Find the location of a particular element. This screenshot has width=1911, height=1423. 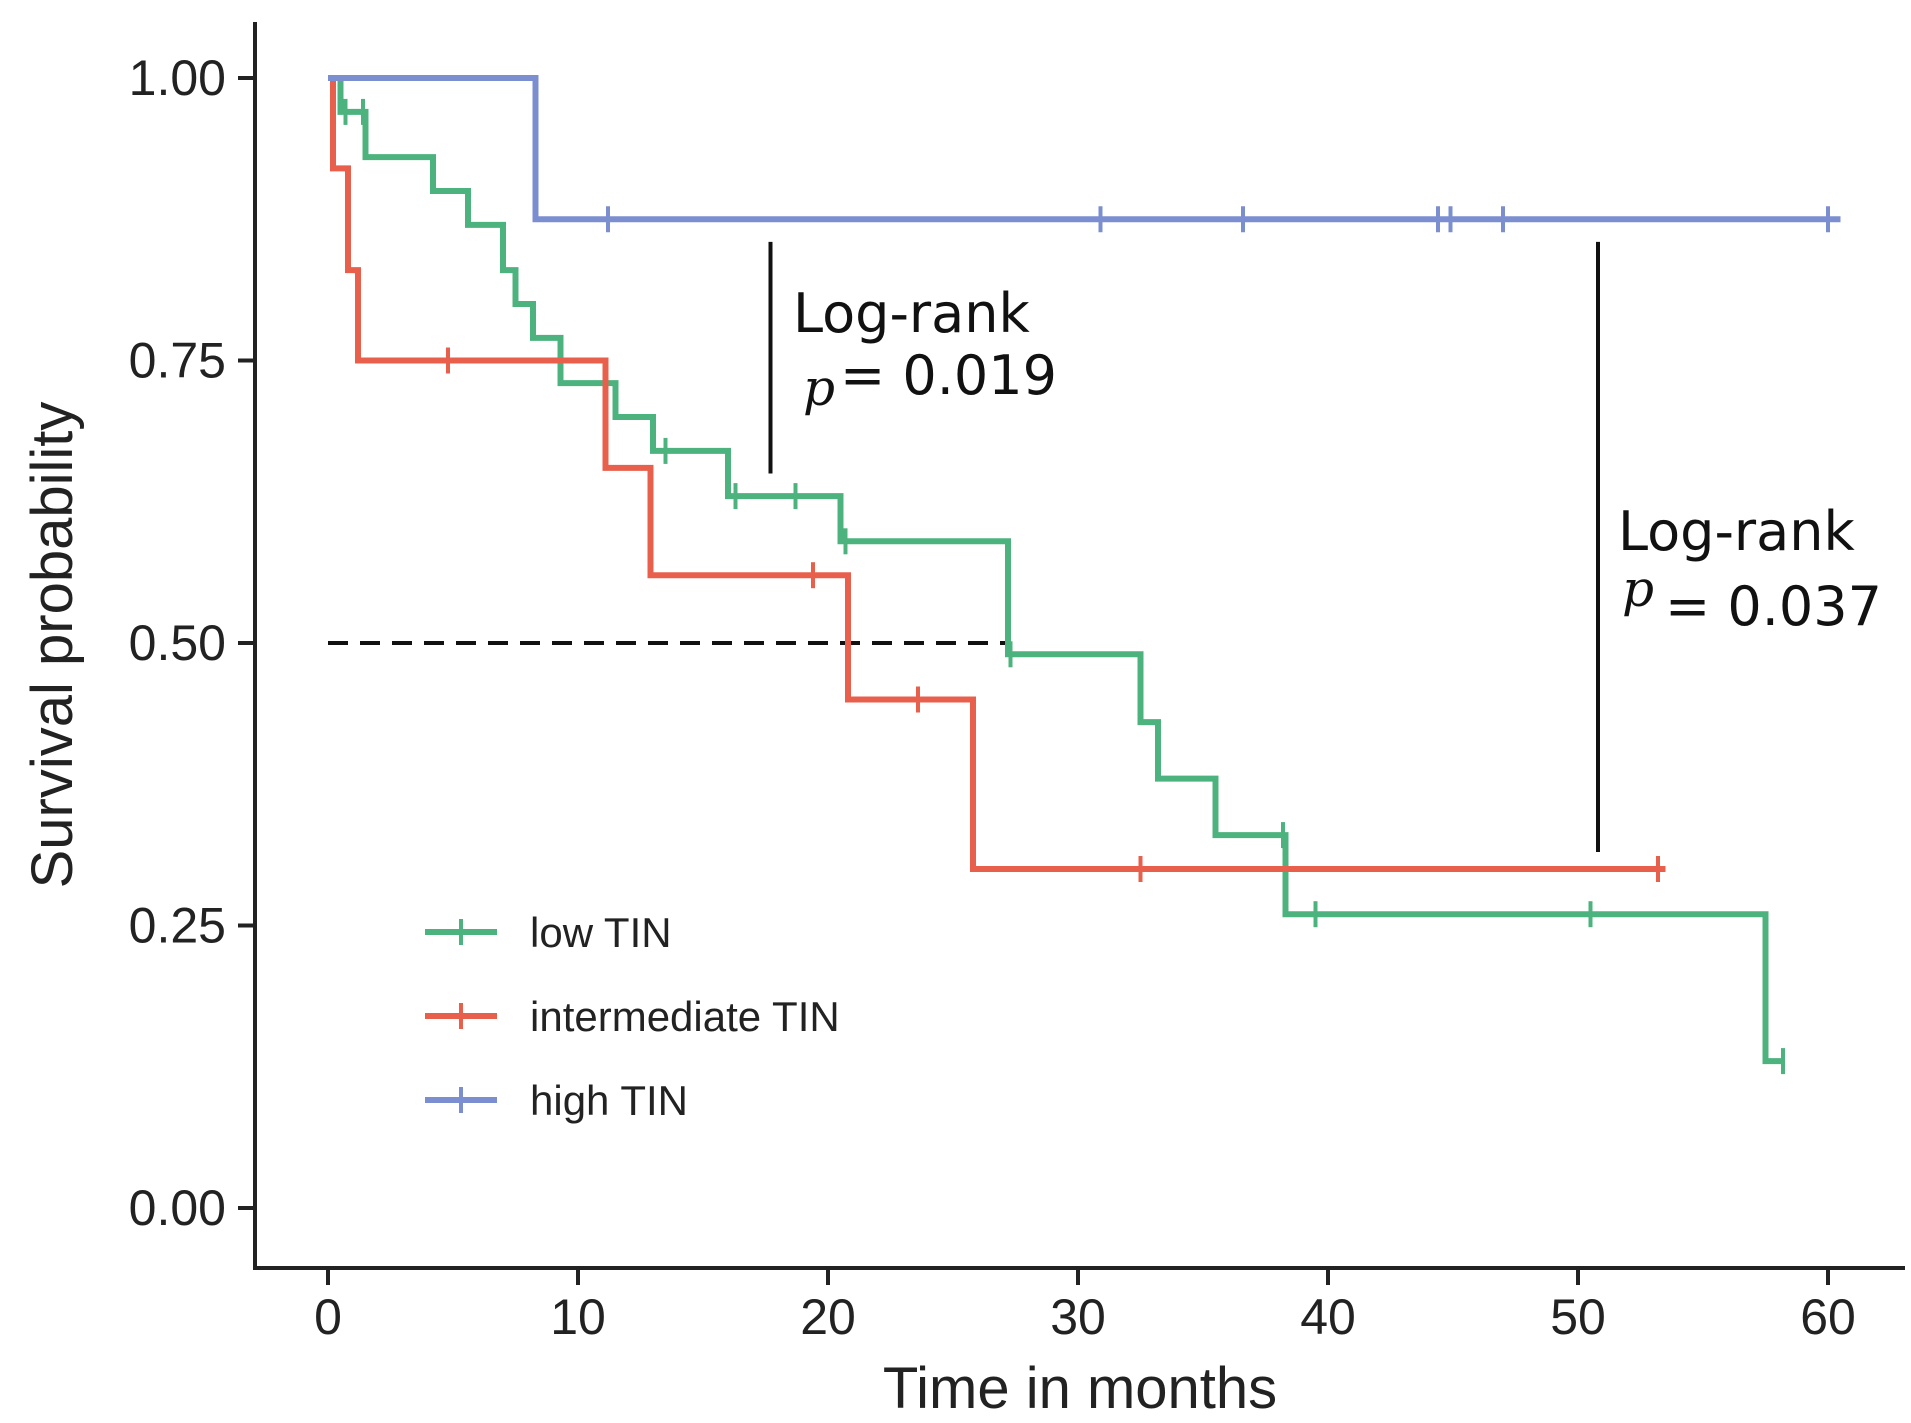

x-tick-label: 40 is located at coordinates (1328, 1317).